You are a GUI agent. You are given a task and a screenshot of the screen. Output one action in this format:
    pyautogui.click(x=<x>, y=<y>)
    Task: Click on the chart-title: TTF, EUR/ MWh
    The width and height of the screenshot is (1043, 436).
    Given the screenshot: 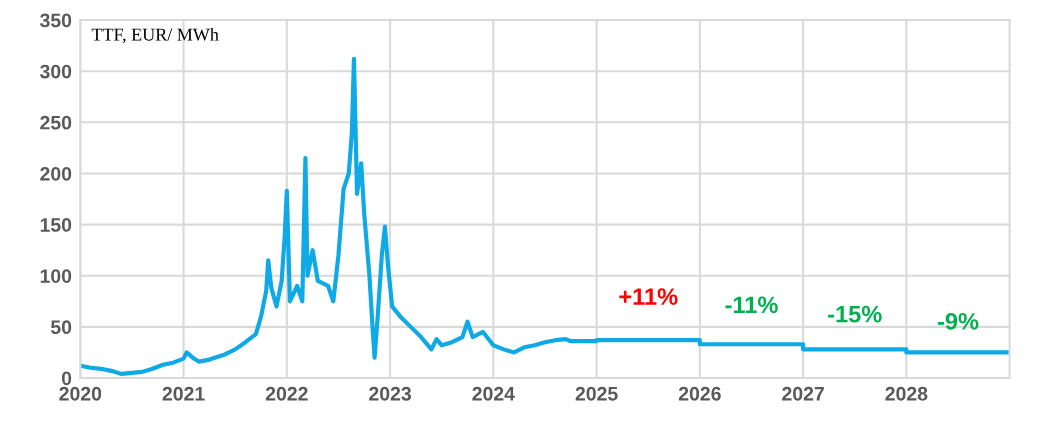 What is the action you would take?
    pyautogui.click(x=155, y=35)
    